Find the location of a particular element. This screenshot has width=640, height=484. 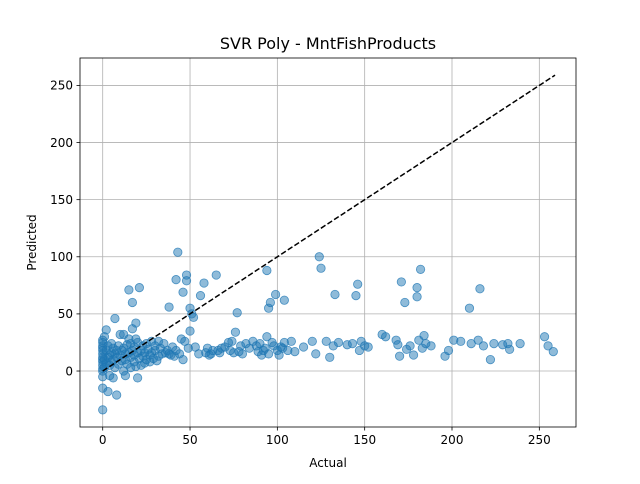

x-tick-label: 200 is located at coordinates (452, 440).